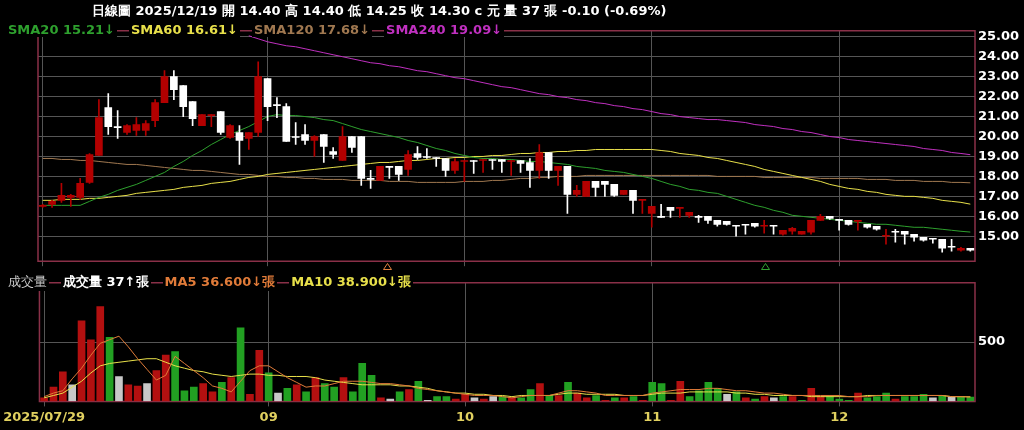  I want to click on text: SMA60 16.61↓, so click(184, 29).